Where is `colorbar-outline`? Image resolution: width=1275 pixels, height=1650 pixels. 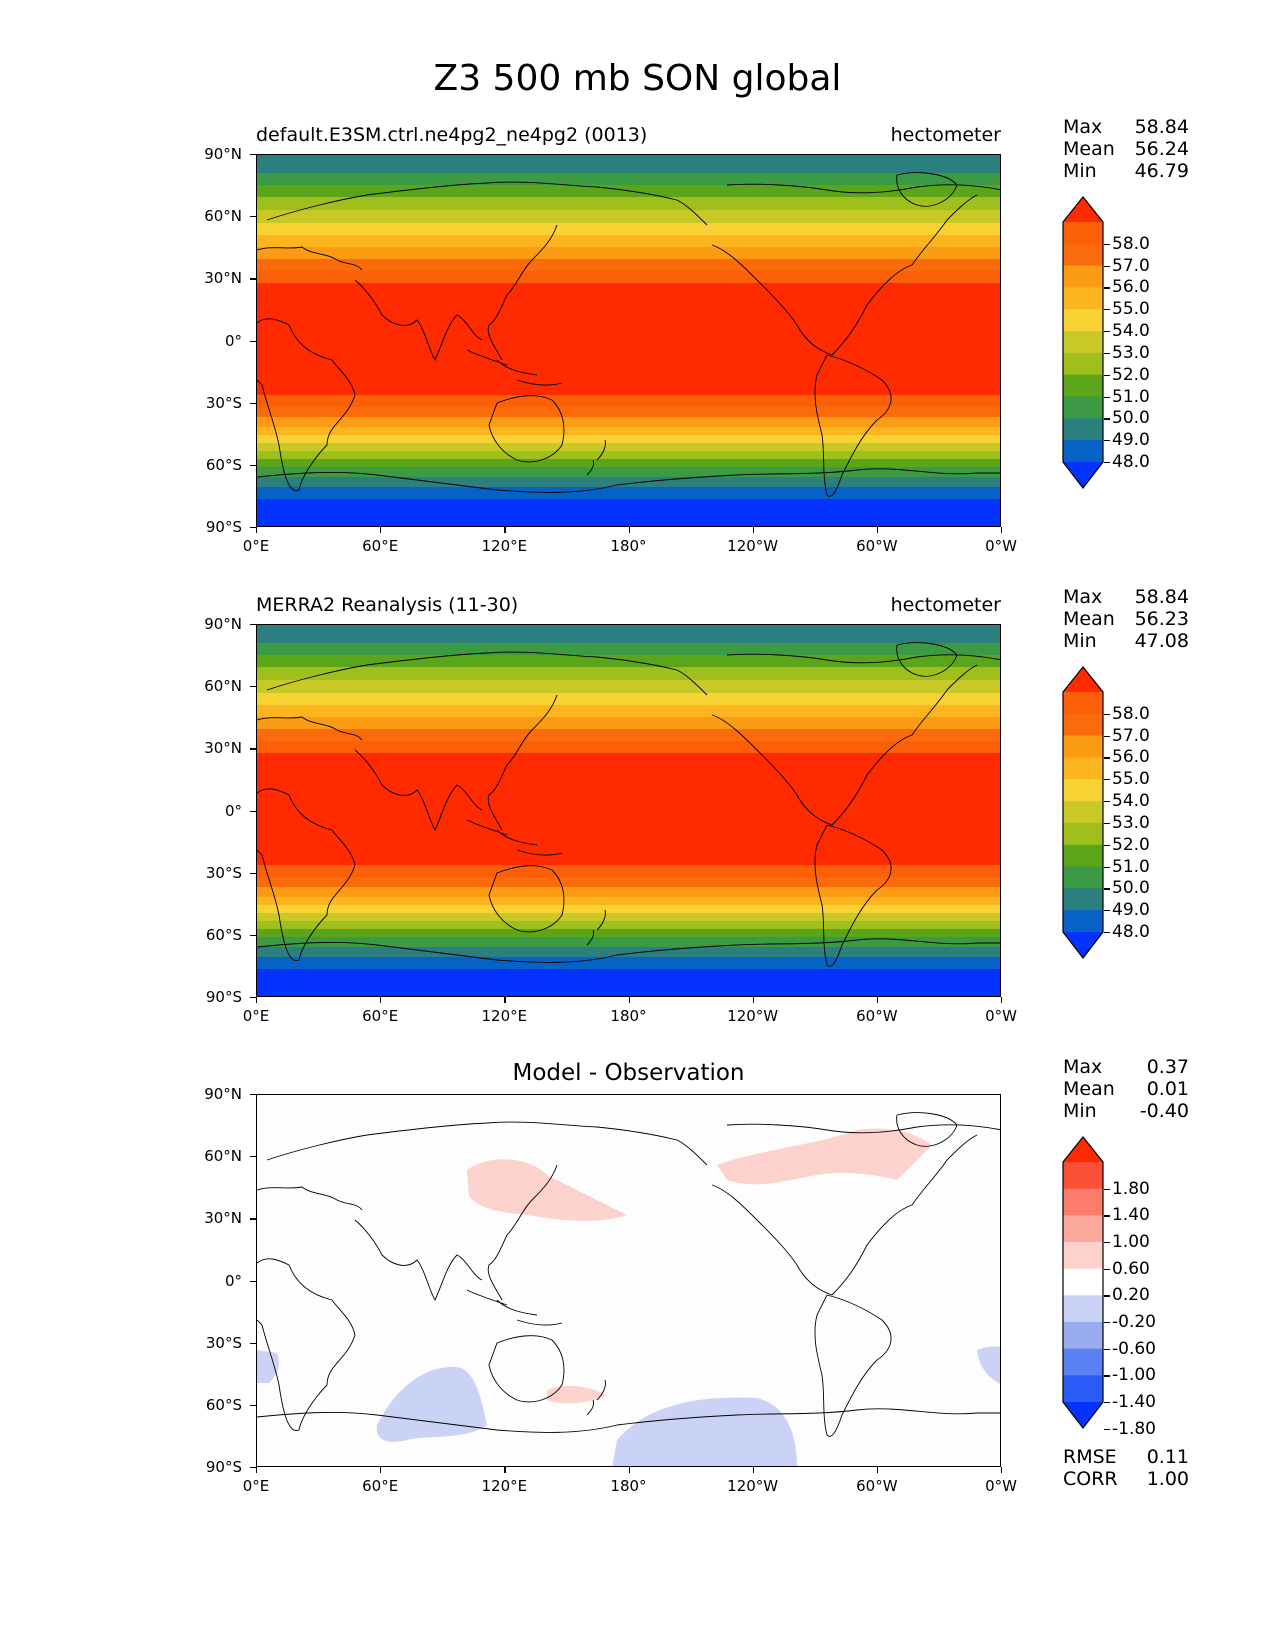
colorbar-outline is located at coordinates (1083, 812).